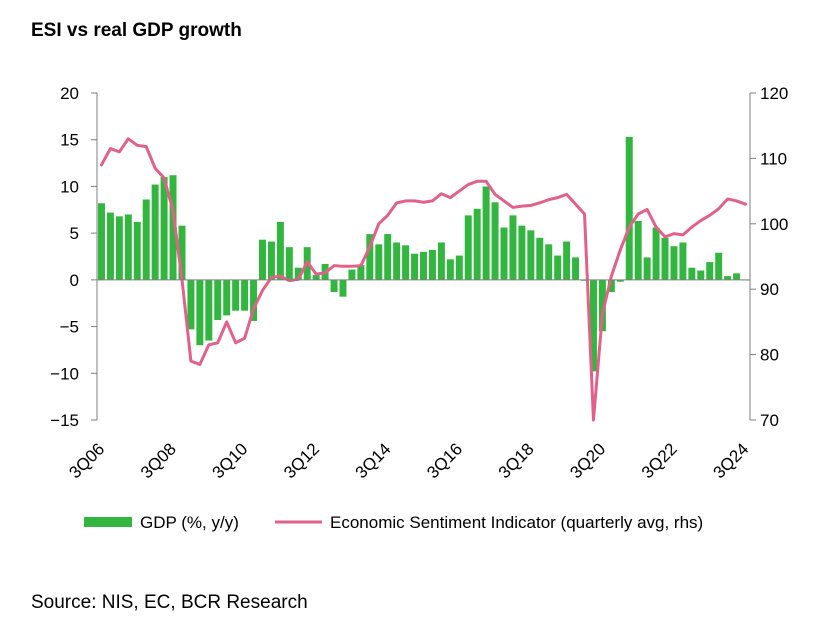  I want to click on gdp-bar-2Q09, so click(200, 312).